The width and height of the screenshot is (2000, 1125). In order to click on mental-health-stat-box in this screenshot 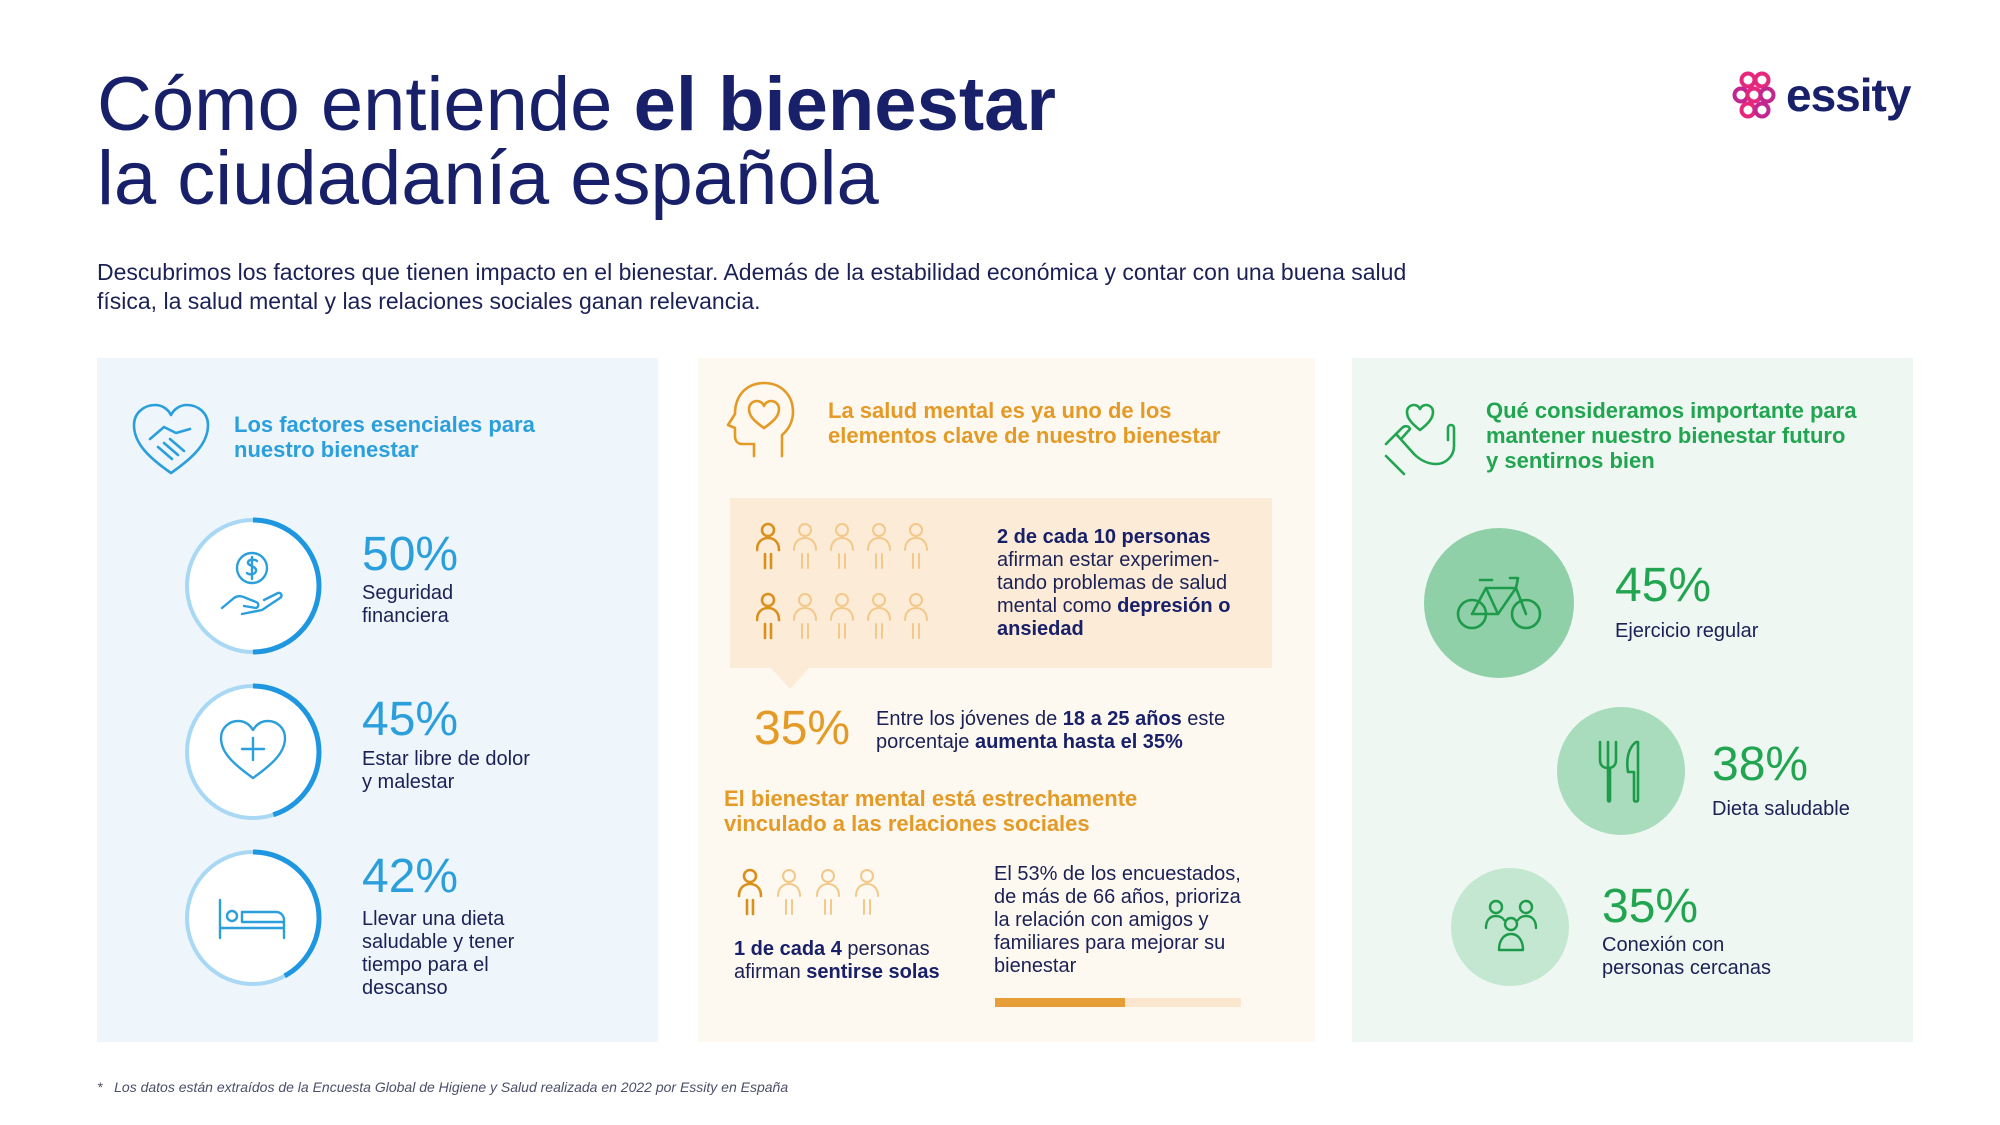, I will do `click(1001, 583)`.